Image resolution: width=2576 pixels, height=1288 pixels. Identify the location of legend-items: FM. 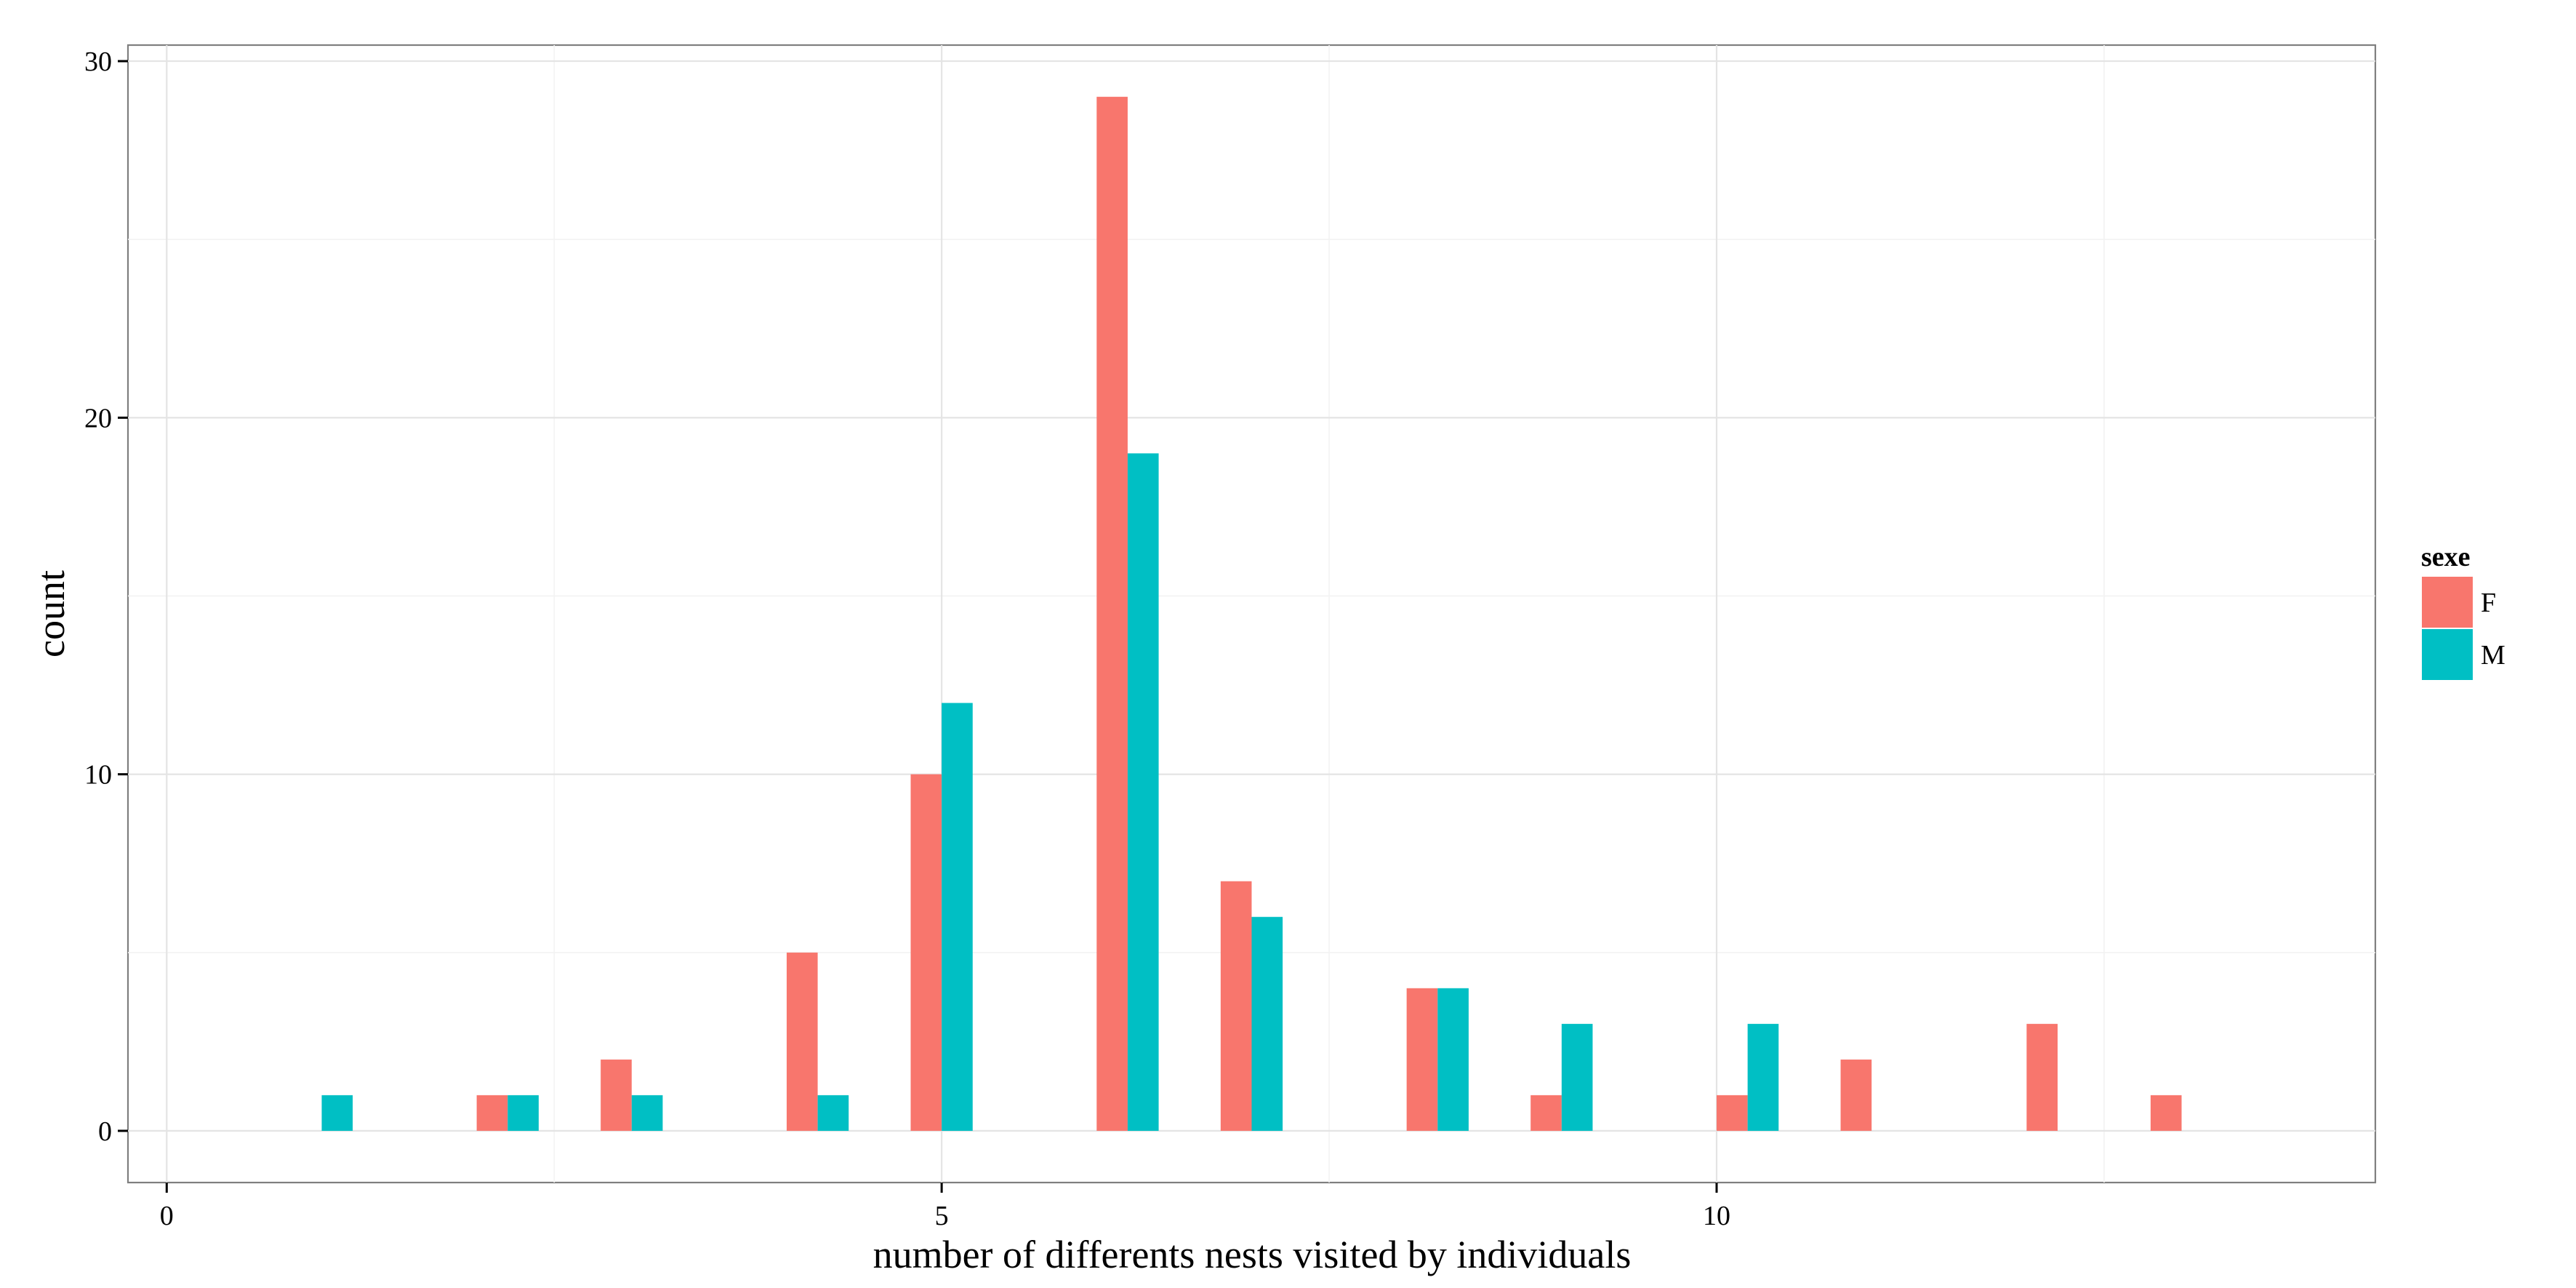
(2462, 628).